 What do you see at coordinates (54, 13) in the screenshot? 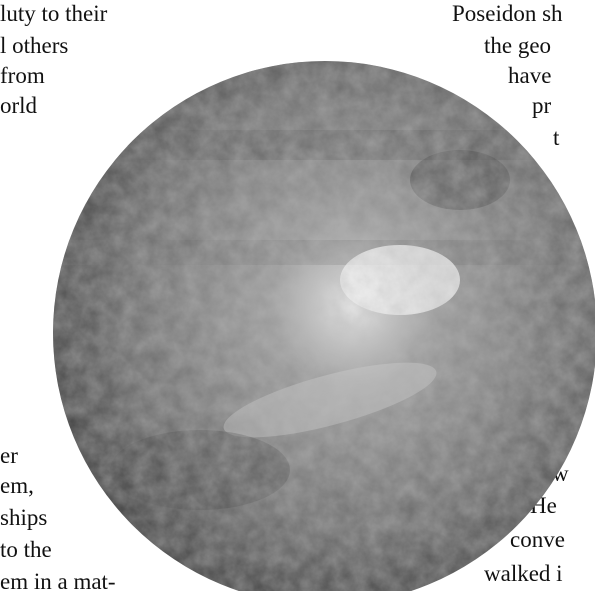
I see `text-line: luty to their` at bounding box center [54, 13].